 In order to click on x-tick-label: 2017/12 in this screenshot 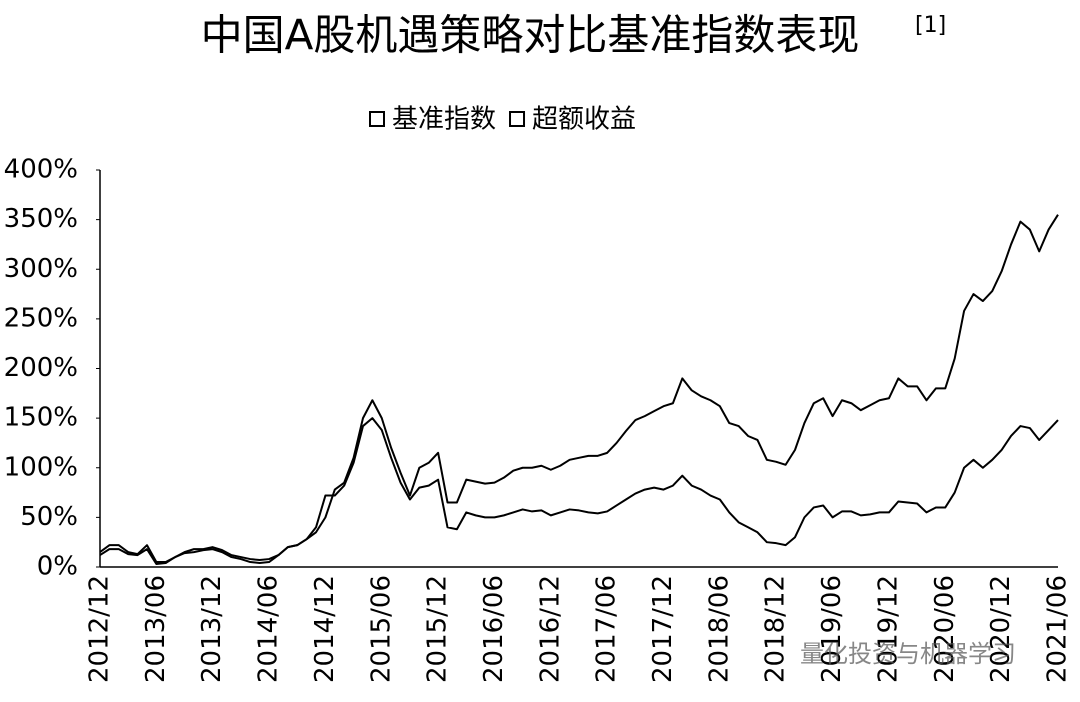, I will do `click(663, 629)`.